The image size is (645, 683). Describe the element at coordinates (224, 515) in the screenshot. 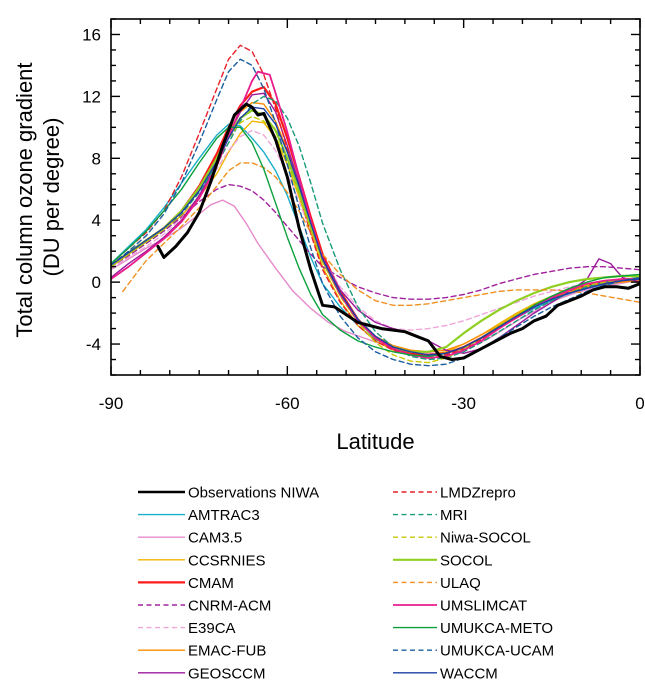

I see `legend-label: AMTRAC3` at that location.